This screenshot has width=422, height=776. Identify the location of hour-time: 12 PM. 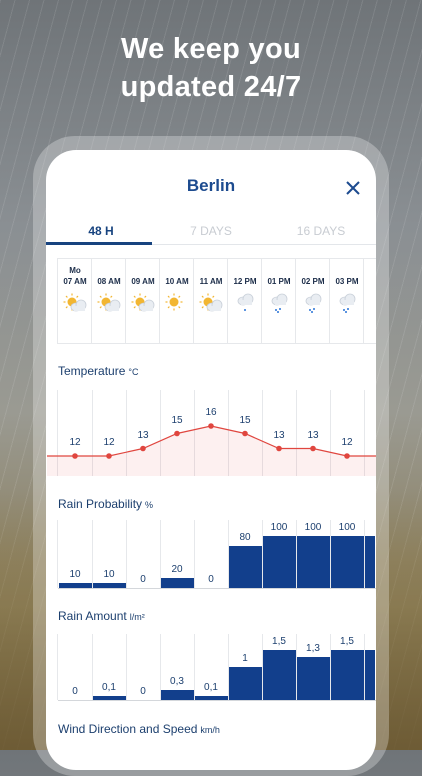
(245, 281).